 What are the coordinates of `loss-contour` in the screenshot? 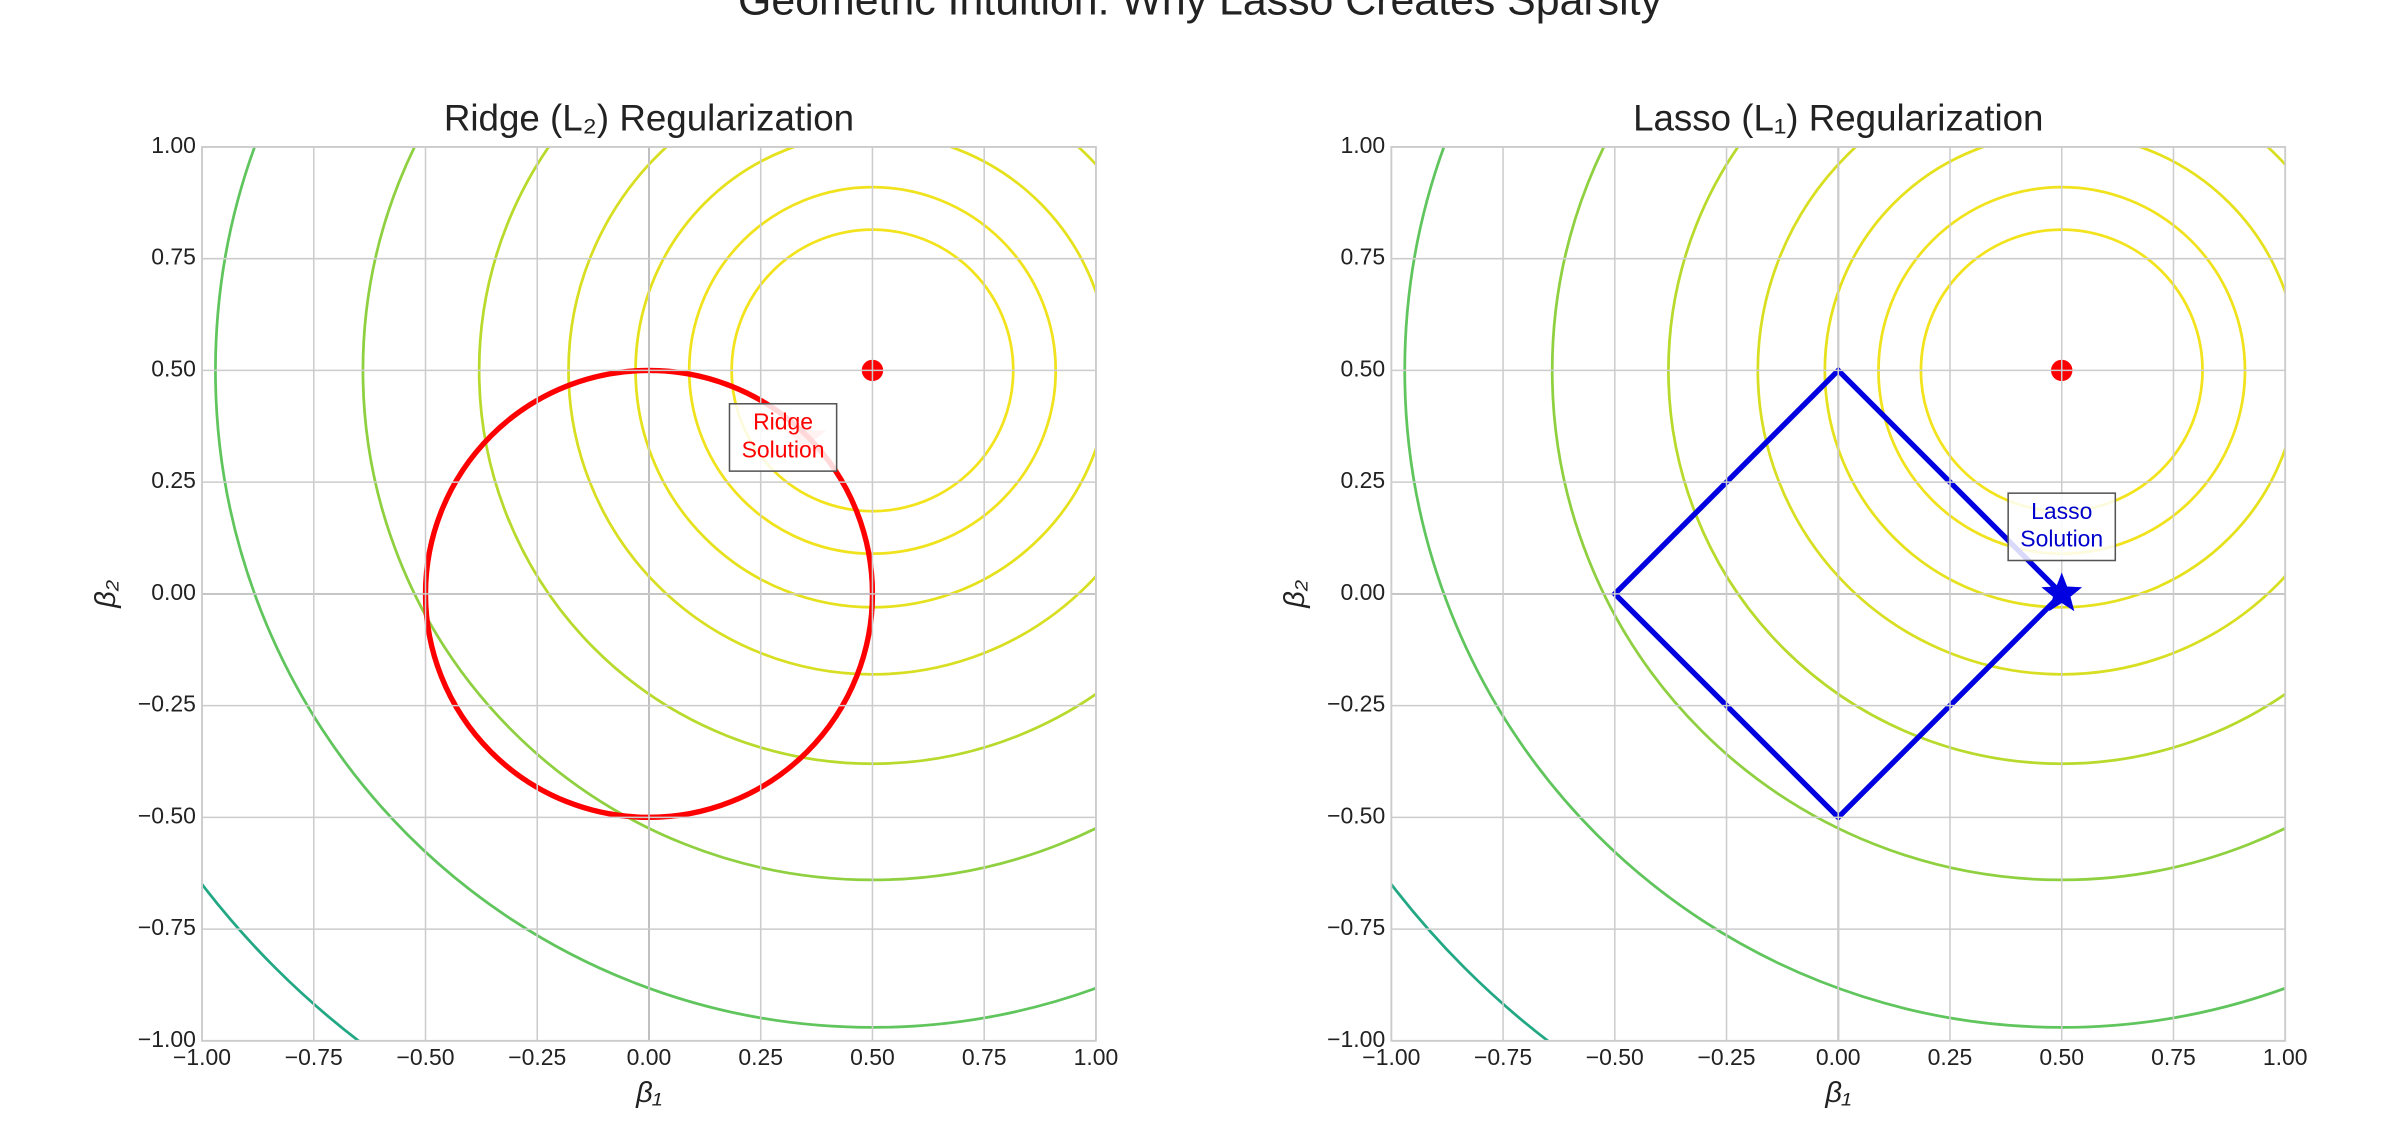 It's located at (1471, 961).